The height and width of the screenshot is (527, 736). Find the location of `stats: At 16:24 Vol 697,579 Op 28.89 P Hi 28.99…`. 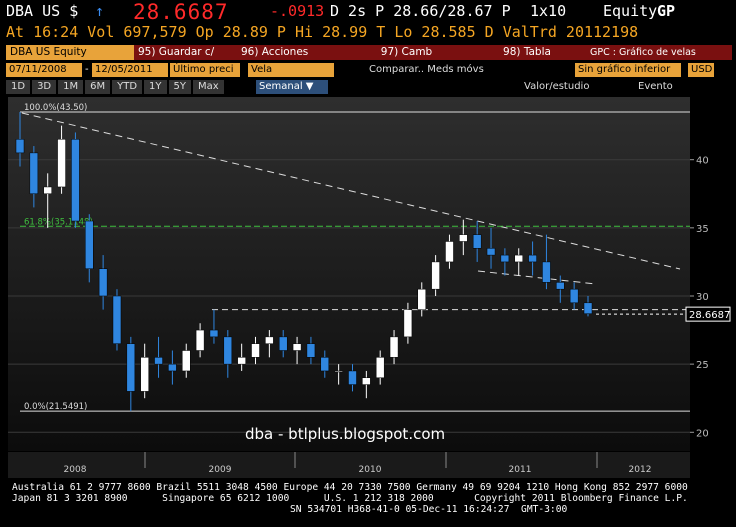

stats: At 16:24 Vol 697,579 Op 28.89 P Hi 28.99… is located at coordinates (322, 32).